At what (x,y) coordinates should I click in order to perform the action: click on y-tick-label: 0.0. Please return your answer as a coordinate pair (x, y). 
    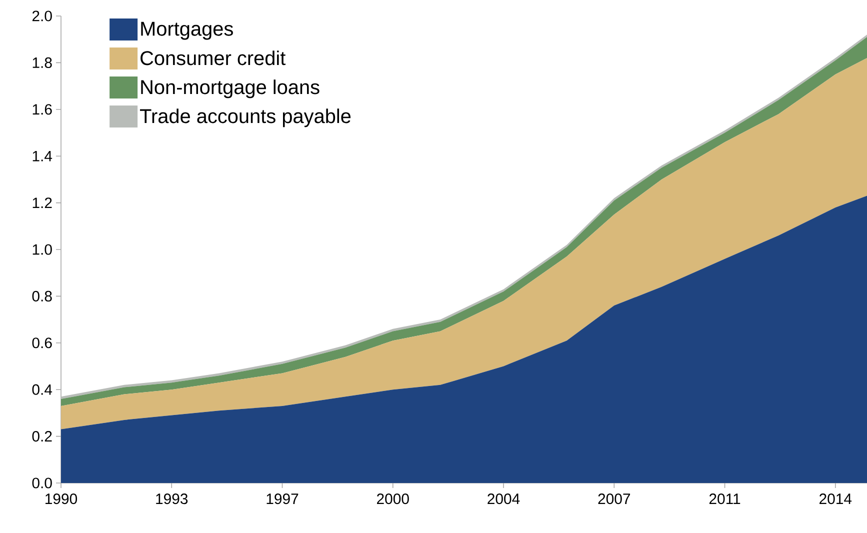
    Looking at the image, I should click on (42, 483).